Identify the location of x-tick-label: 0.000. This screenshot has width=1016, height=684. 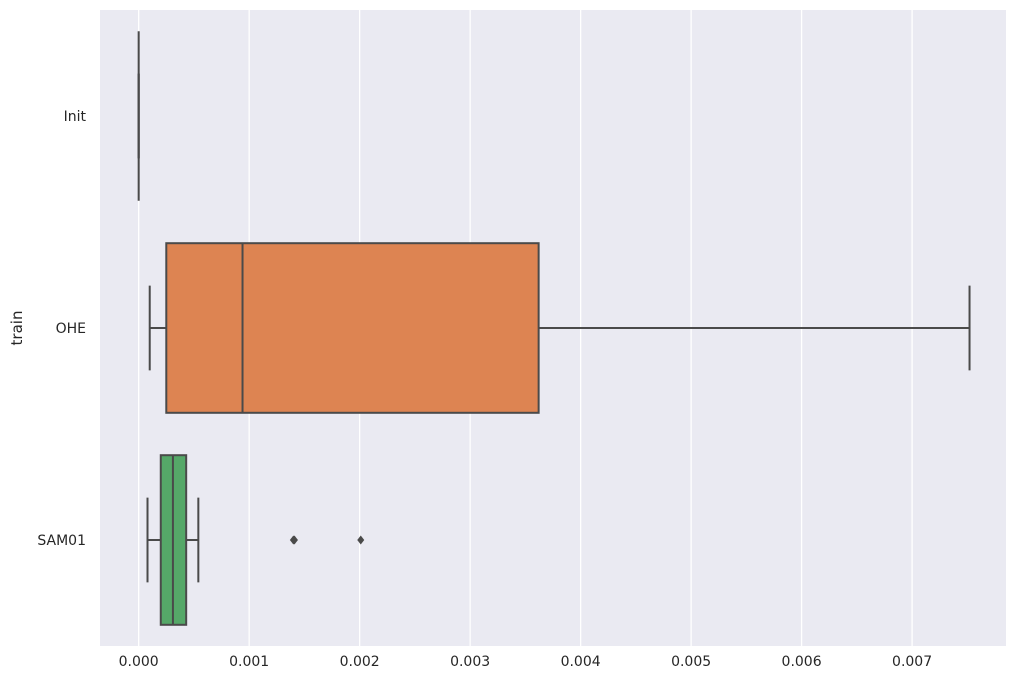
(139, 662).